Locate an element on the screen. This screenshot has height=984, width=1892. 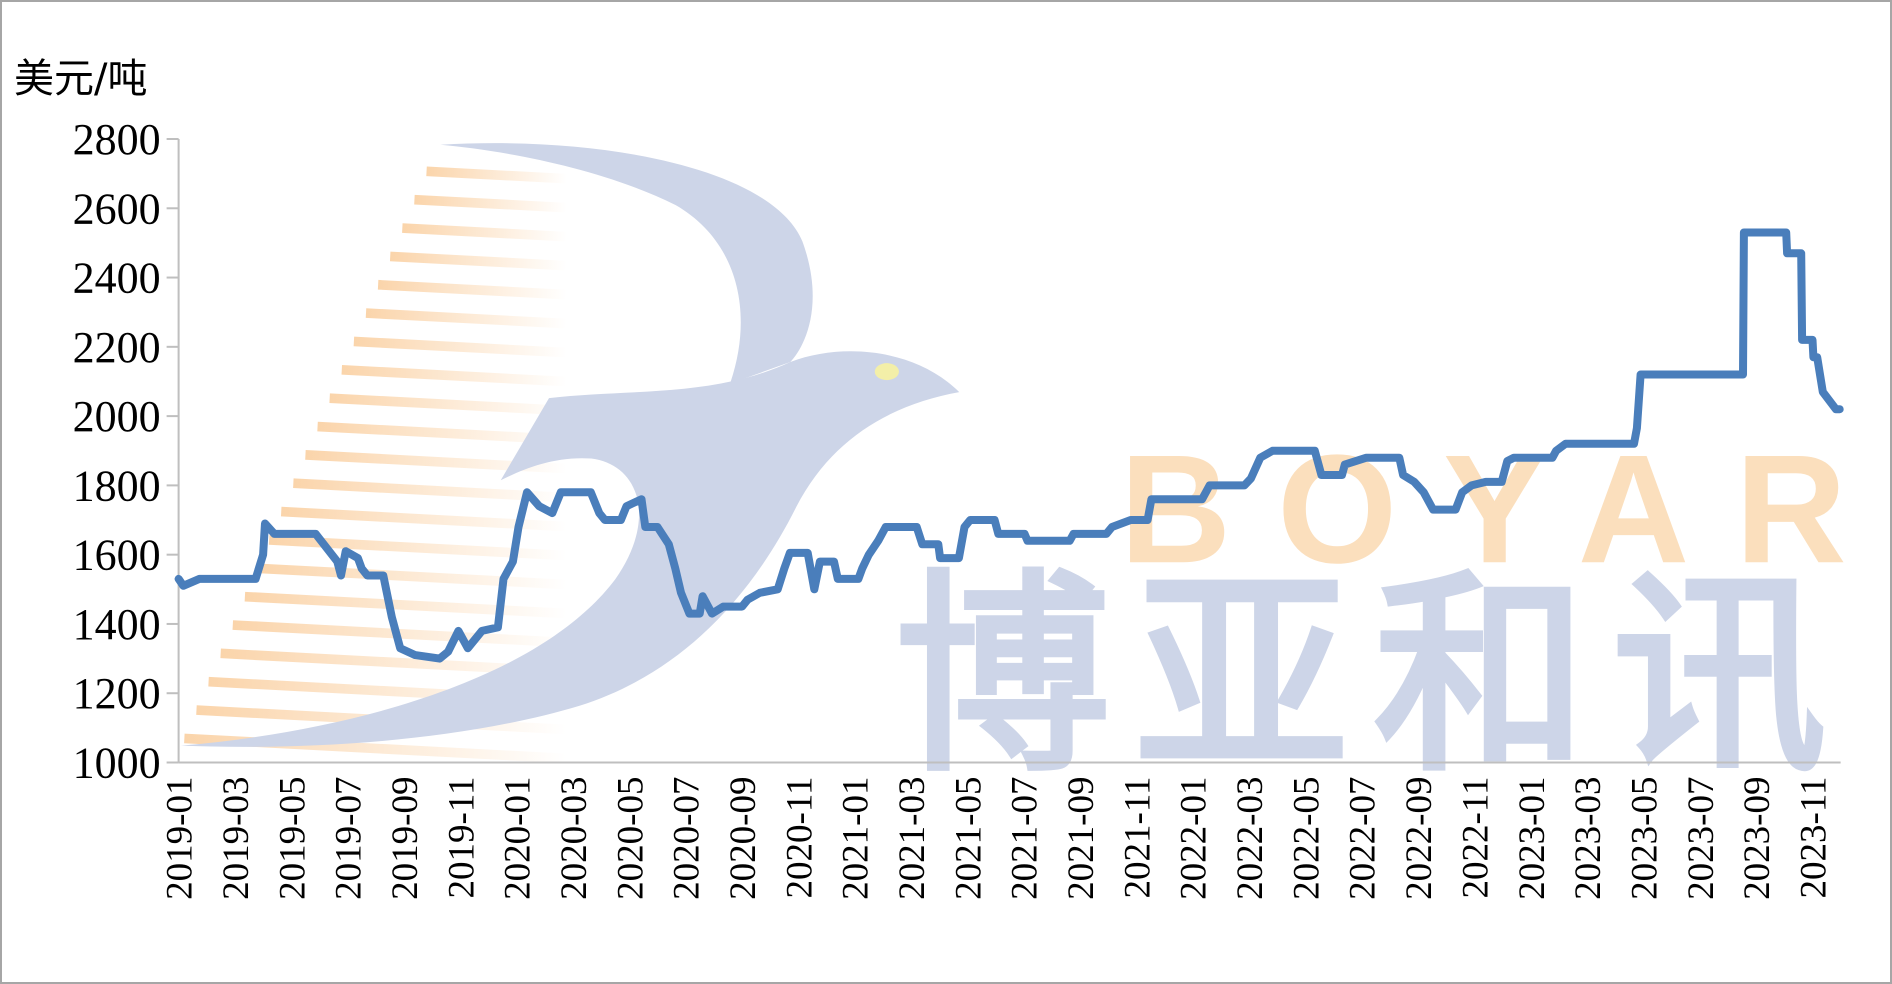
x-tick-label: 2020-11 is located at coordinates (799, 838).